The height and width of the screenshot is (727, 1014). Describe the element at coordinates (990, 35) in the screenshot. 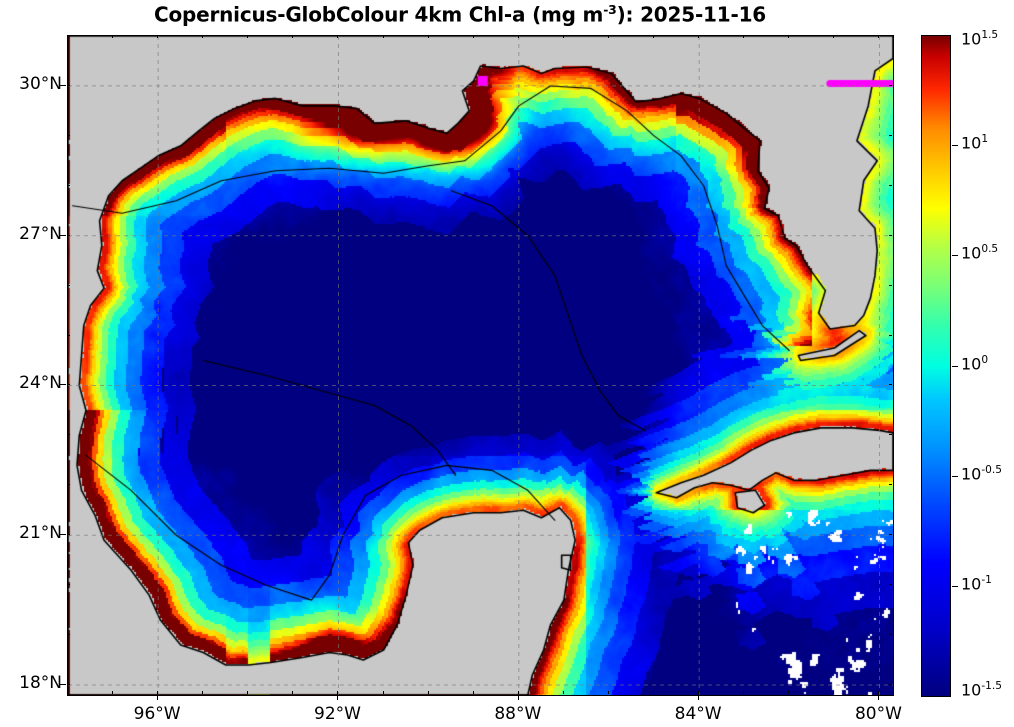

I see `colorbar-label-exponent: 1.5` at that location.